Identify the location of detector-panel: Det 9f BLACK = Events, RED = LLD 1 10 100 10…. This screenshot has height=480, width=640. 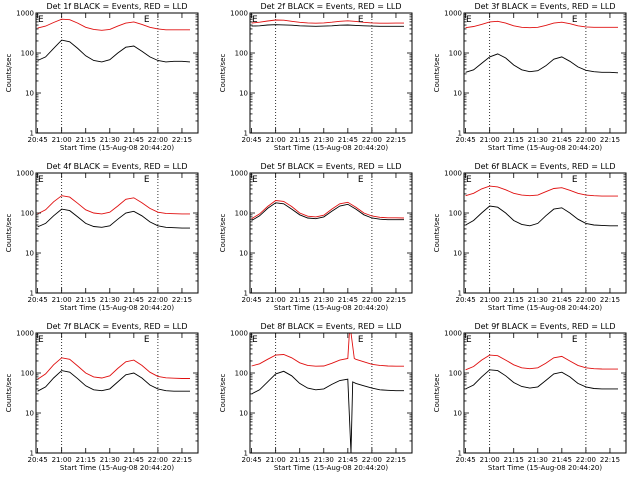
(530, 397).